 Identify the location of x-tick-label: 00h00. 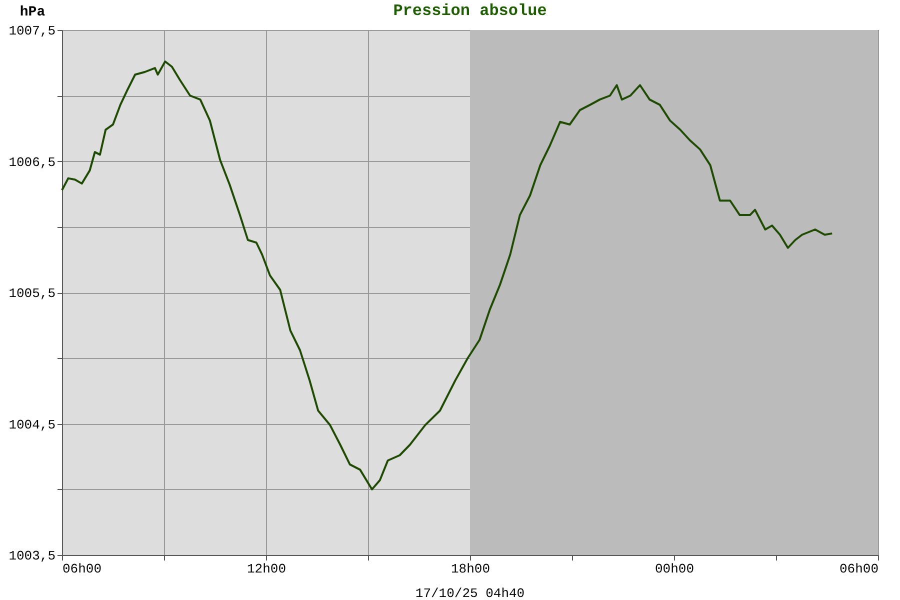
(674, 569).